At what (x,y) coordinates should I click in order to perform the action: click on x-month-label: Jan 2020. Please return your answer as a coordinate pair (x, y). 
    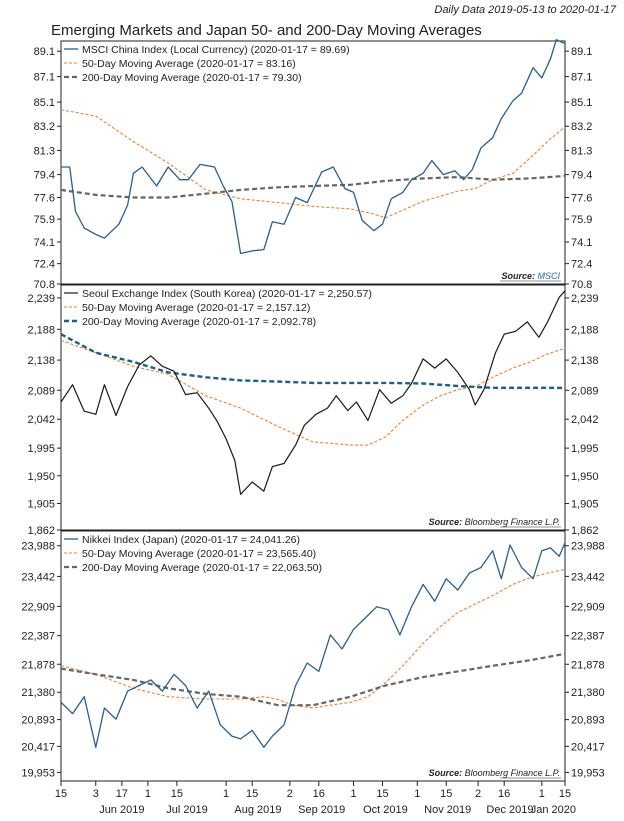
    Looking at the image, I should click on (553, 810).